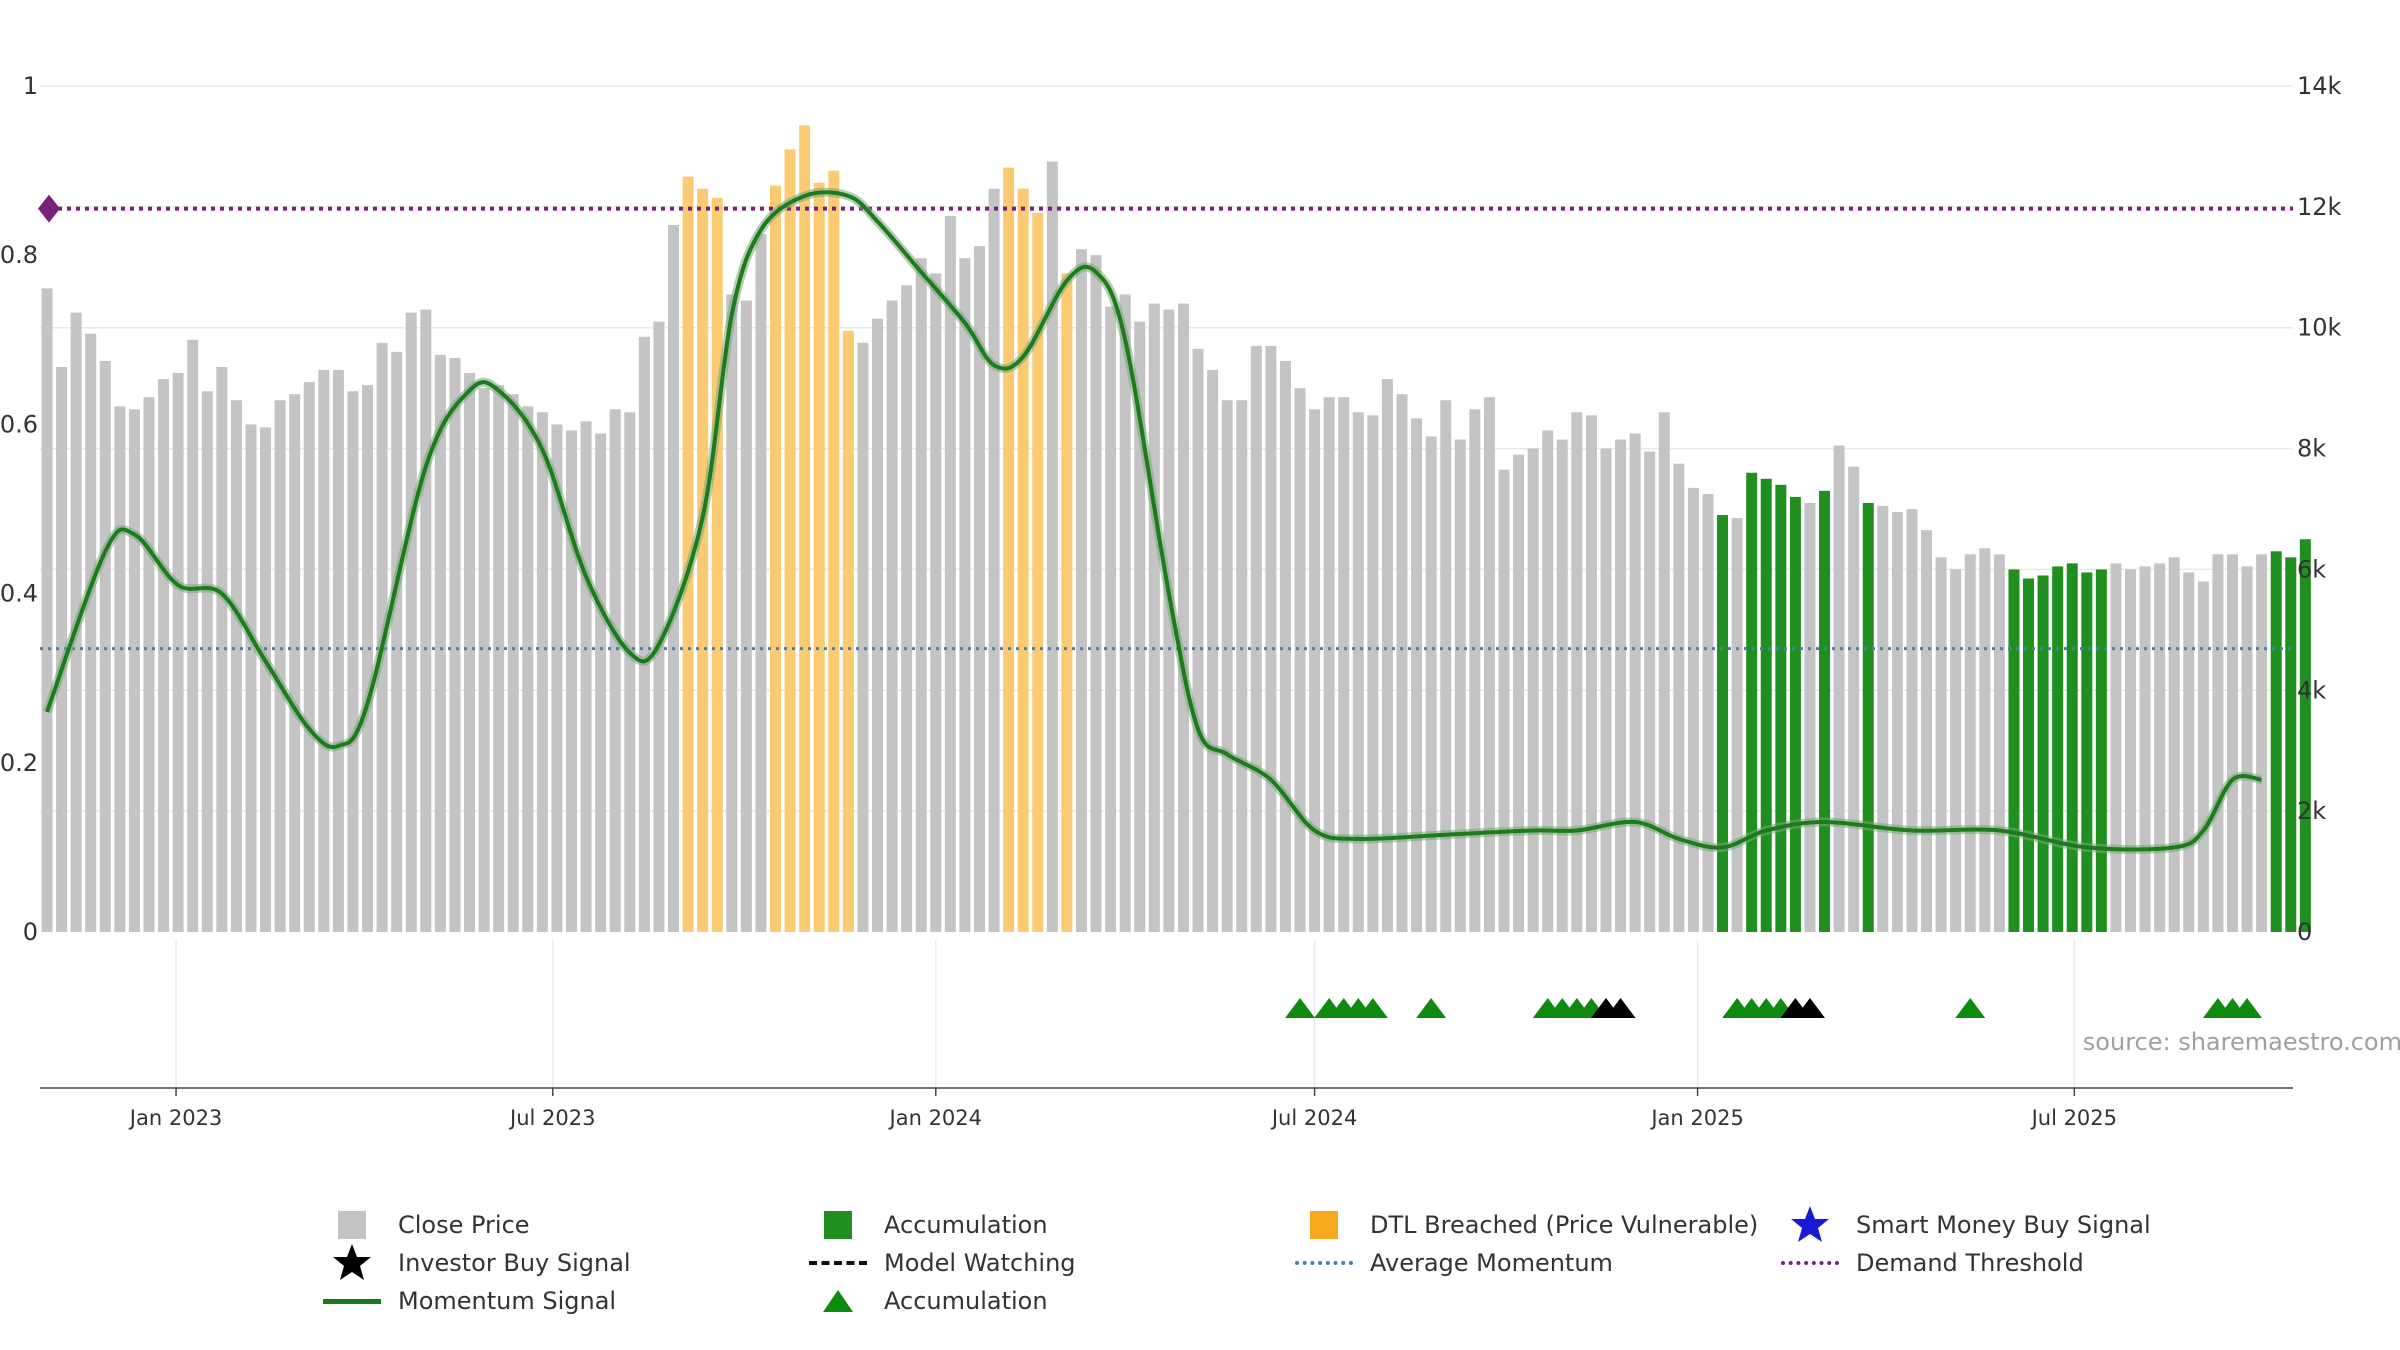 The image size is (2400, 1350). I want to click on right-axis-tick-label: 4k, so click(2311, 690).